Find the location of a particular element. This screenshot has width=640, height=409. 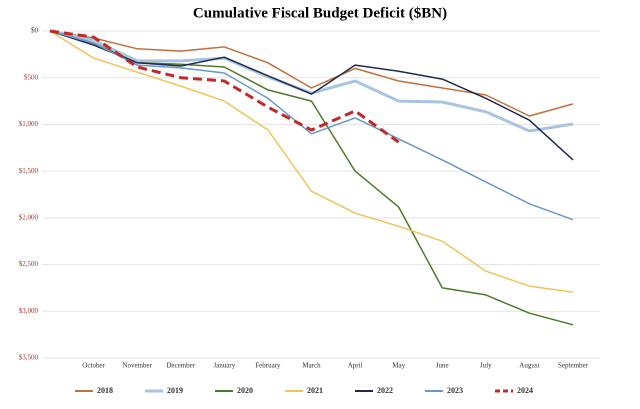

y-tick-label: $1,000 is located at coordinates (29, 124).